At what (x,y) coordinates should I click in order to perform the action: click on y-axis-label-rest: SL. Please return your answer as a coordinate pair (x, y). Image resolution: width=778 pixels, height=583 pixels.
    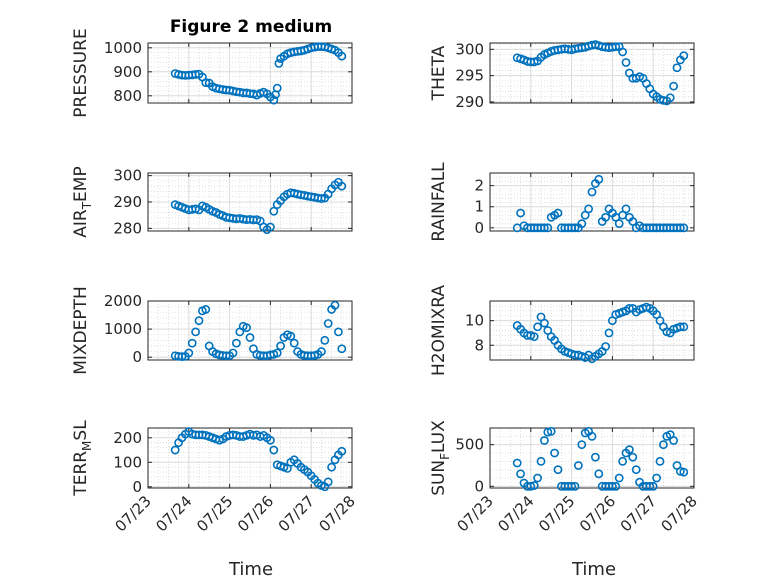
    Looking at the image, I should click on (81, 430).